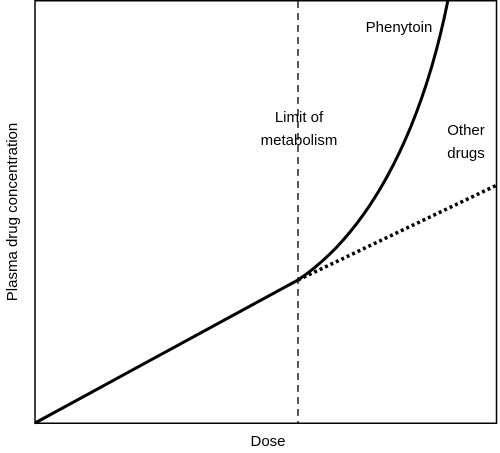 The width and height of the screenshot is (500, 453). Describe the element at coordinates (299, 117) in the screenshot. I see `limit-label: Limit of` at that location.